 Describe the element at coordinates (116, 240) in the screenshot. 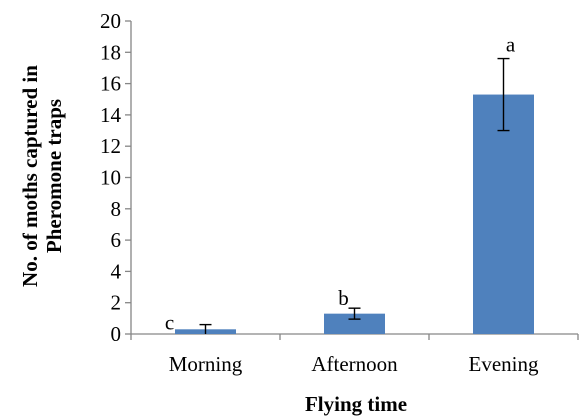

I see `y-tick-label: 6` at that location.